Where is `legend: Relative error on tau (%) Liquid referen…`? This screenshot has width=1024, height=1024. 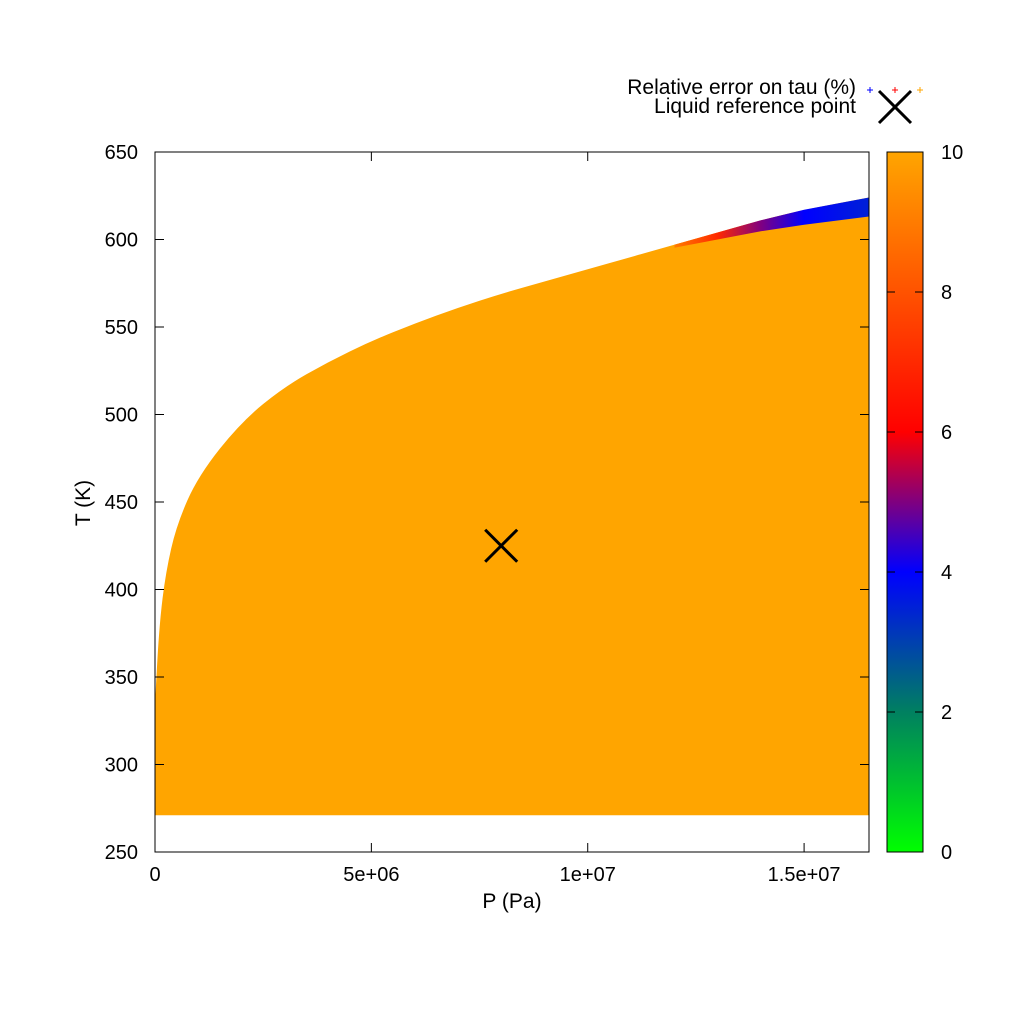
legend: Relative error on tau (%) Liquid referen… is located at coordinates (775, 100).